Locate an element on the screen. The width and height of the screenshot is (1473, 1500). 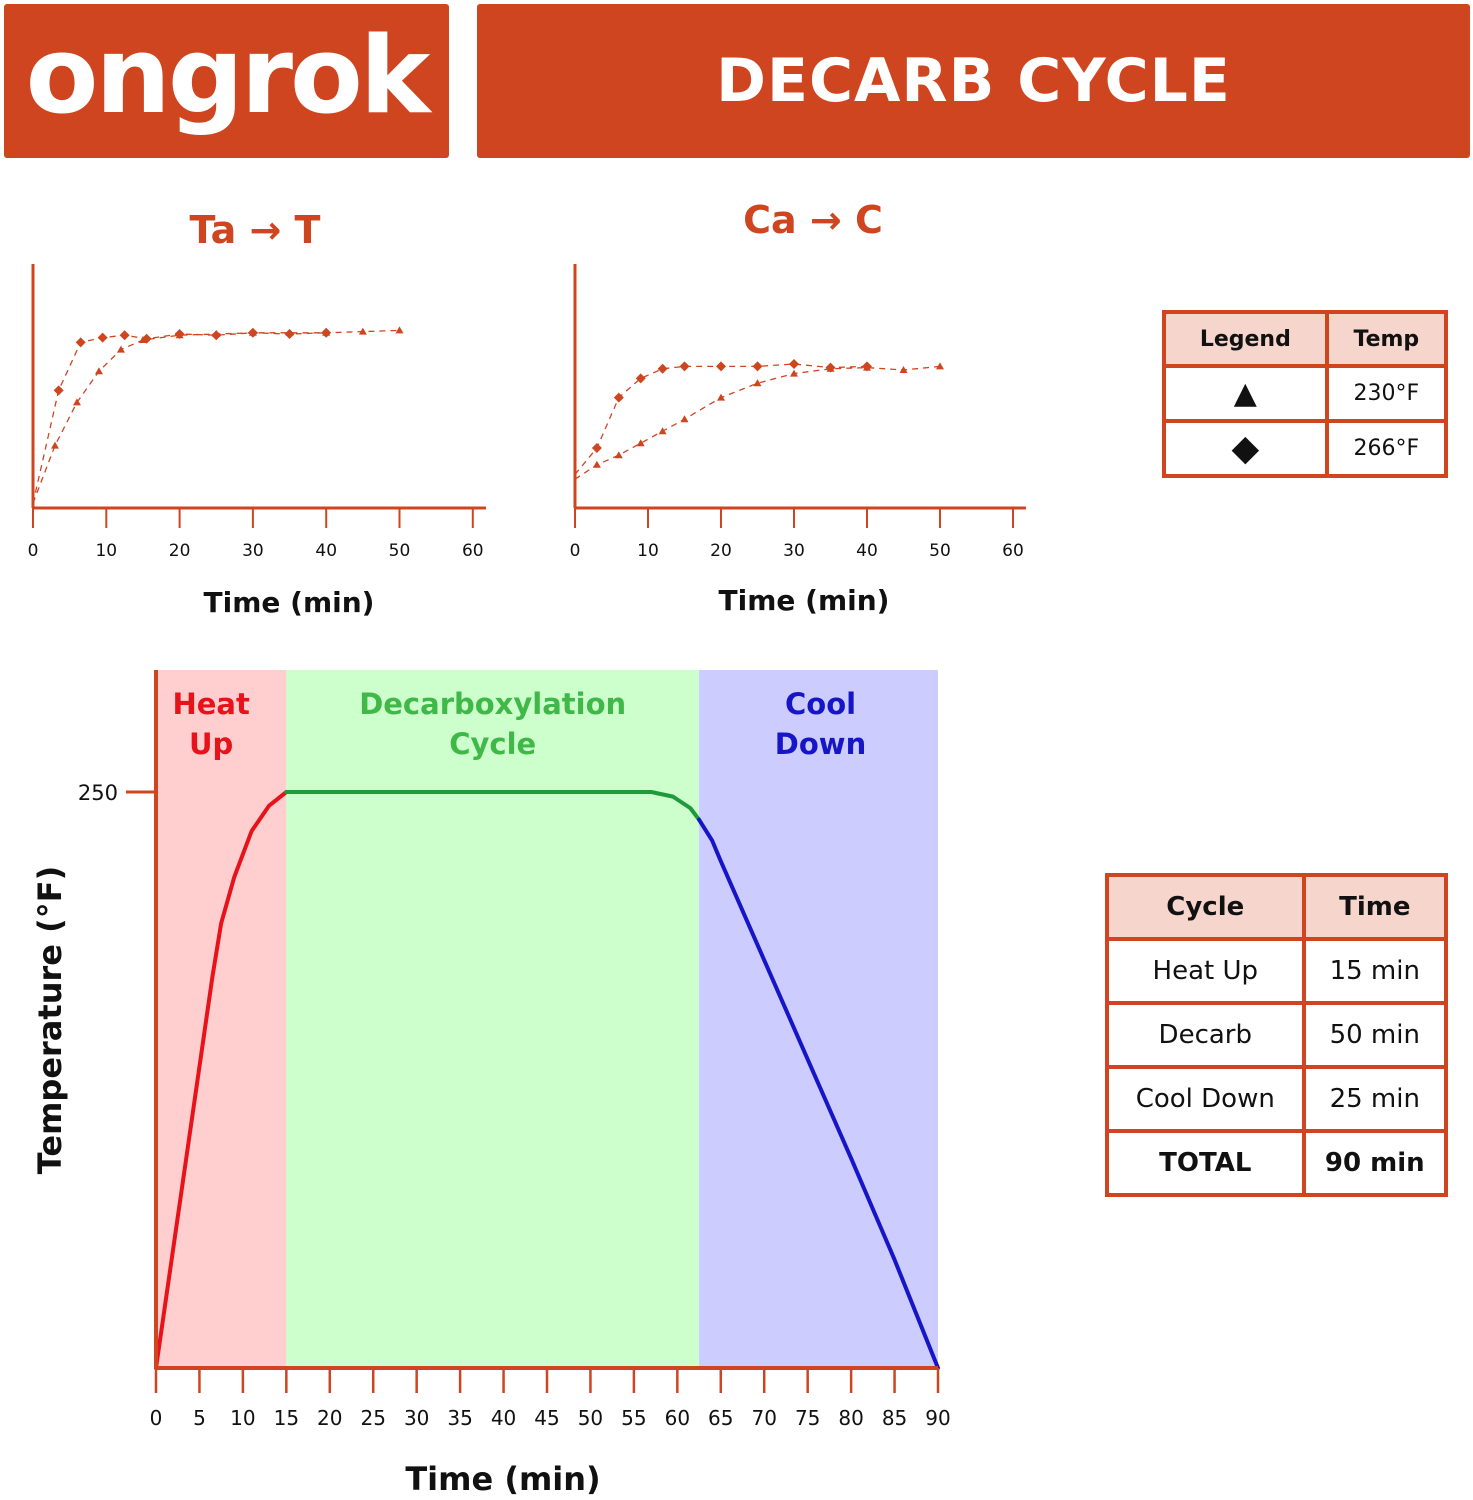
page-title: DECARB CYCLE is located at coordinates (973, 81).